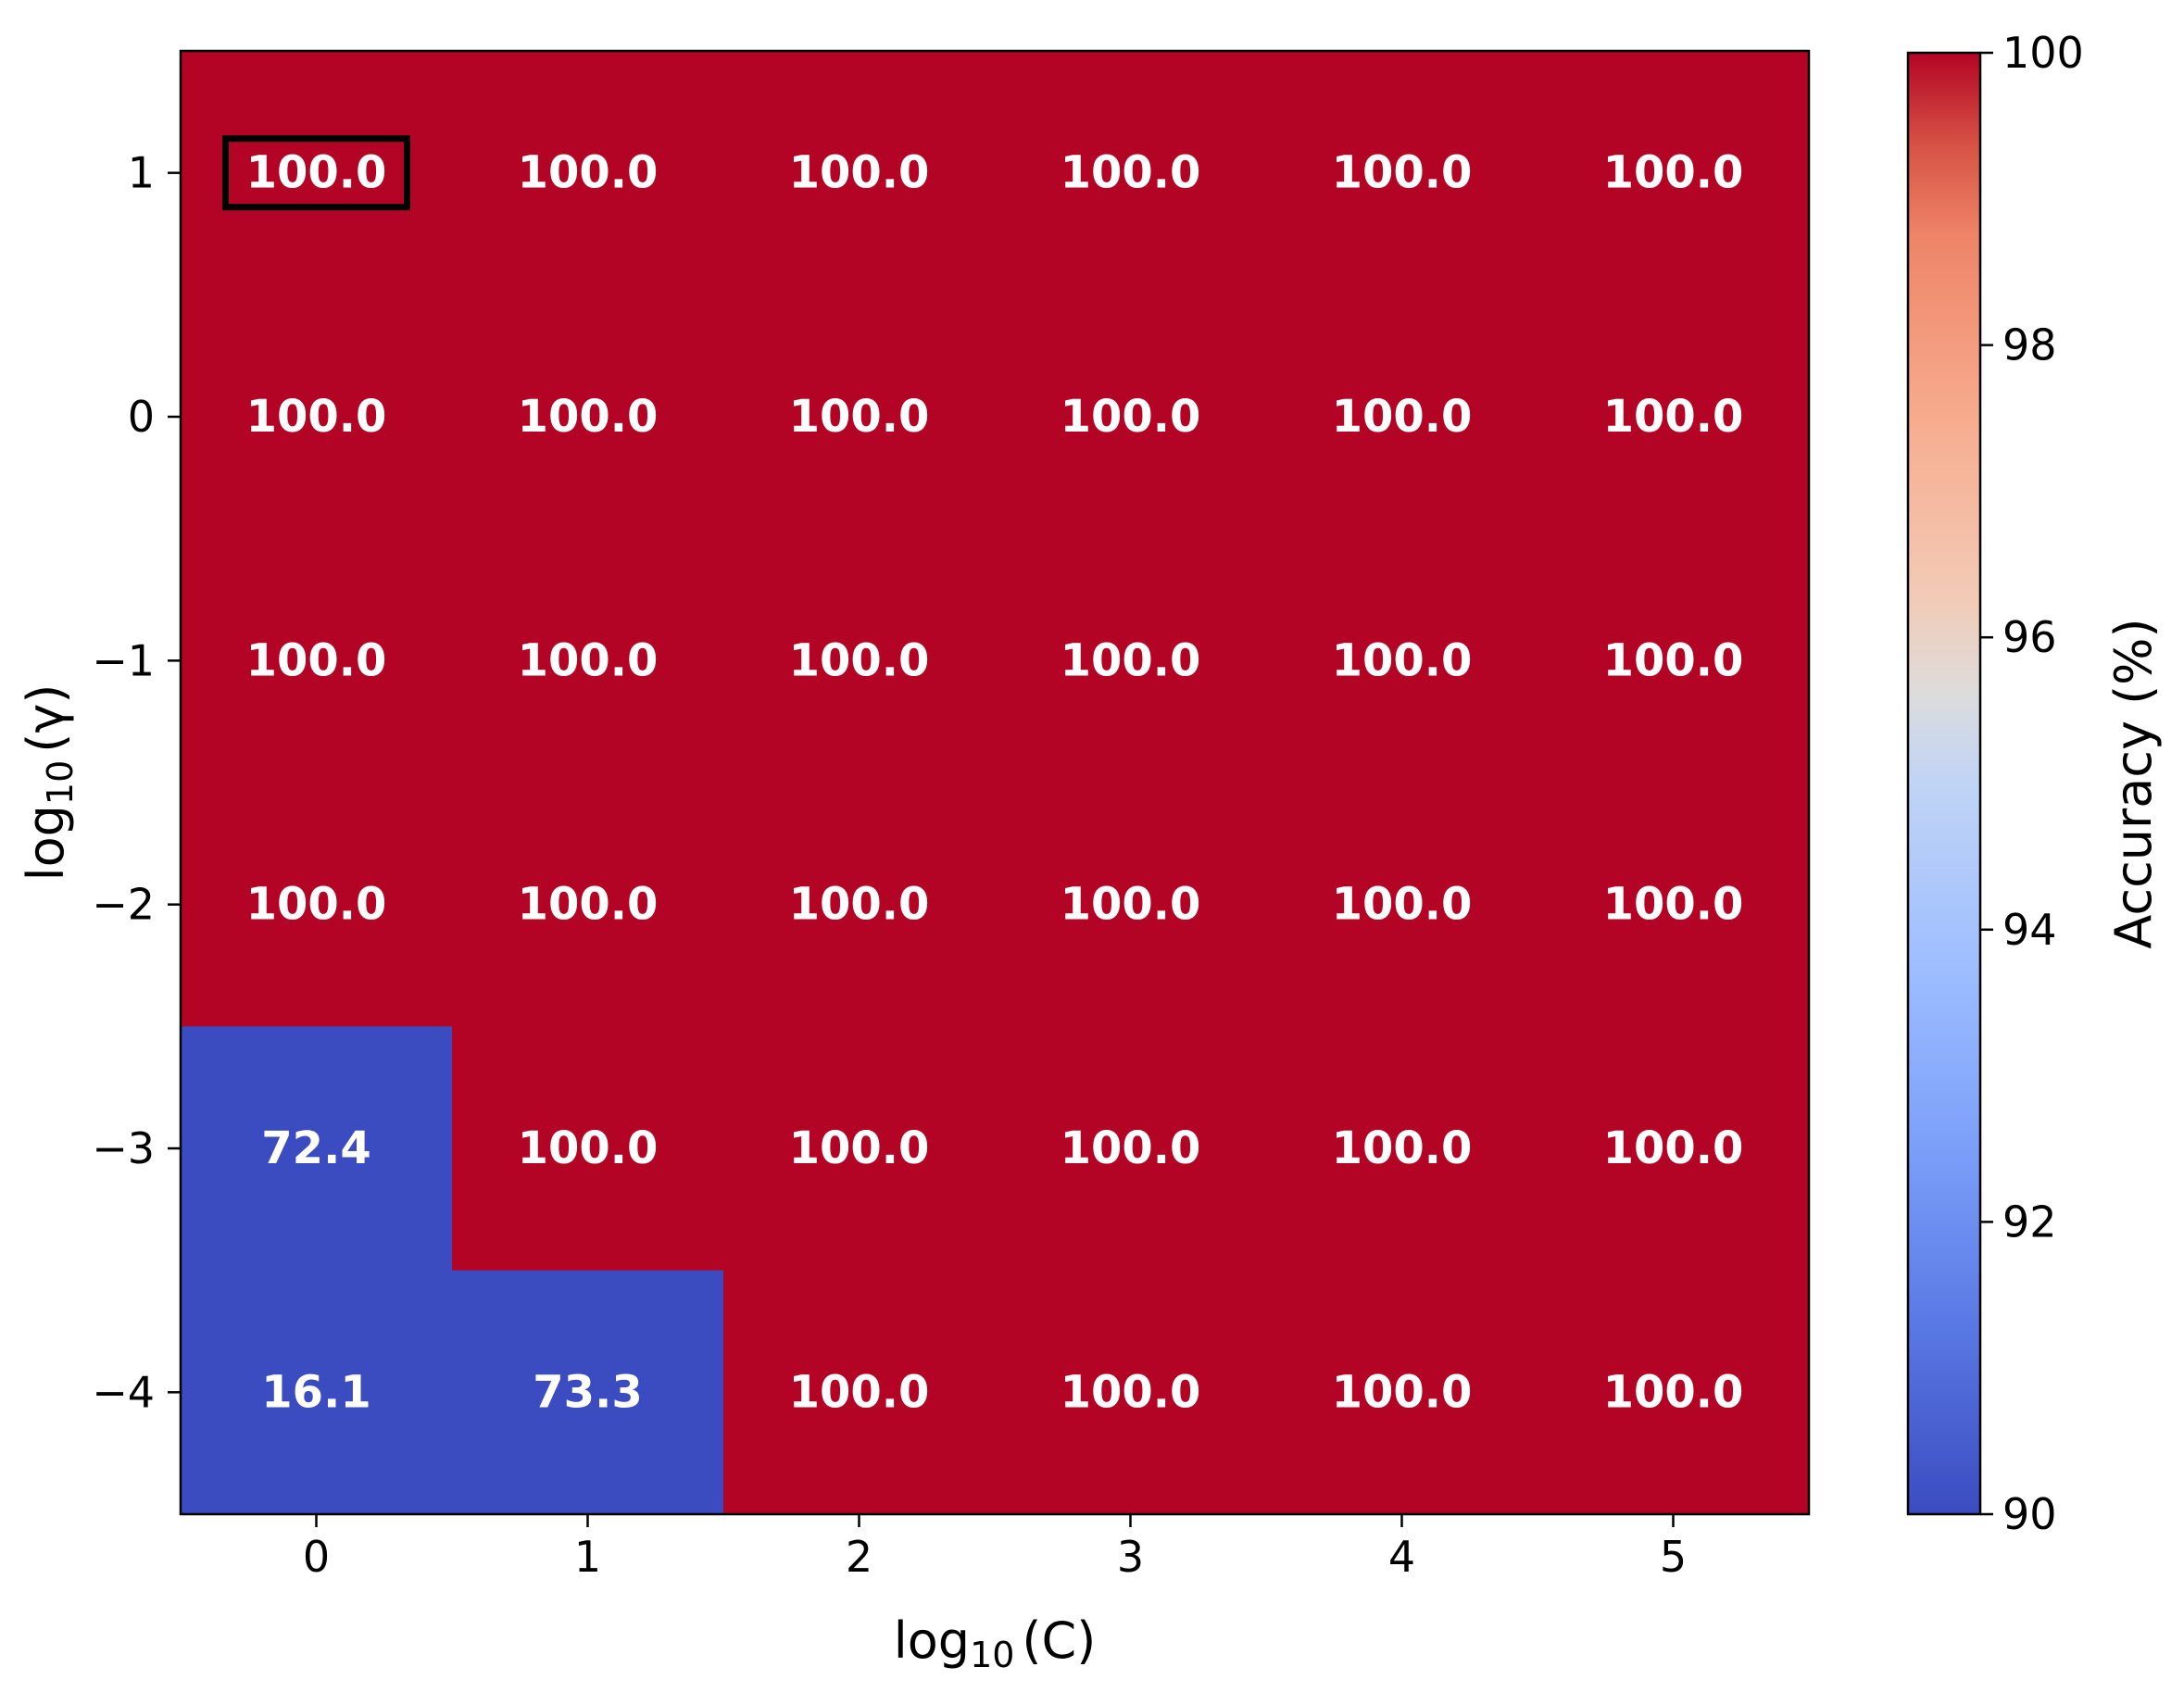  I want to click on x-tick-label: 5, so click(1673, 1557).